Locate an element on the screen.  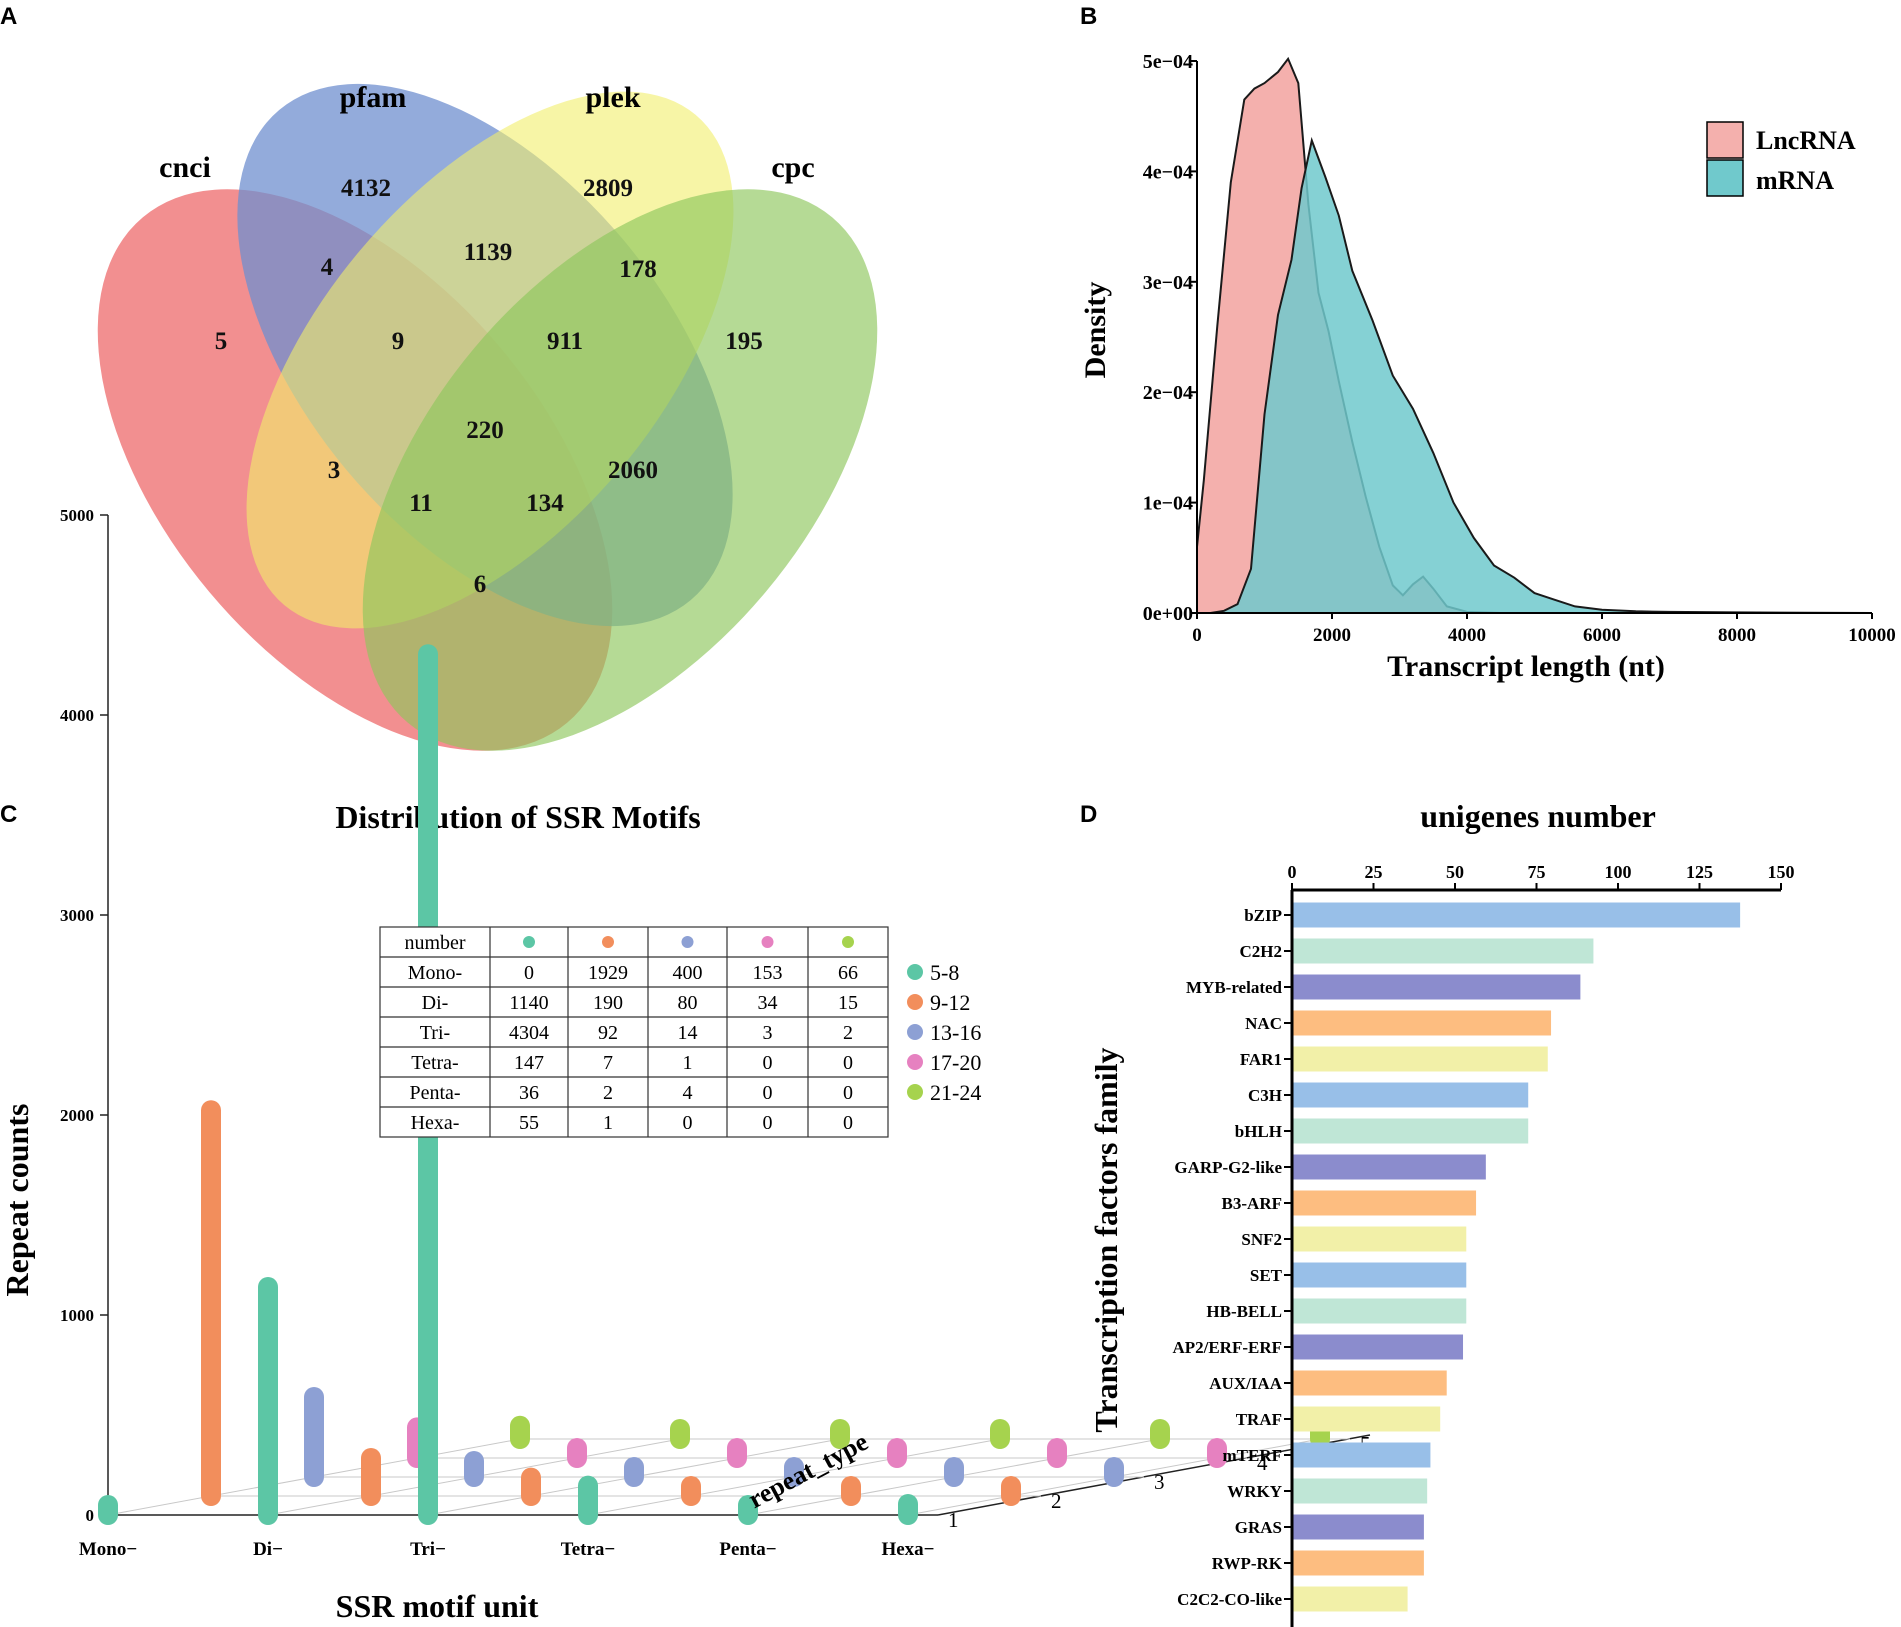
ssr-chart-title: Distribution of SSR Motifs is located at coordinates (517, 817).